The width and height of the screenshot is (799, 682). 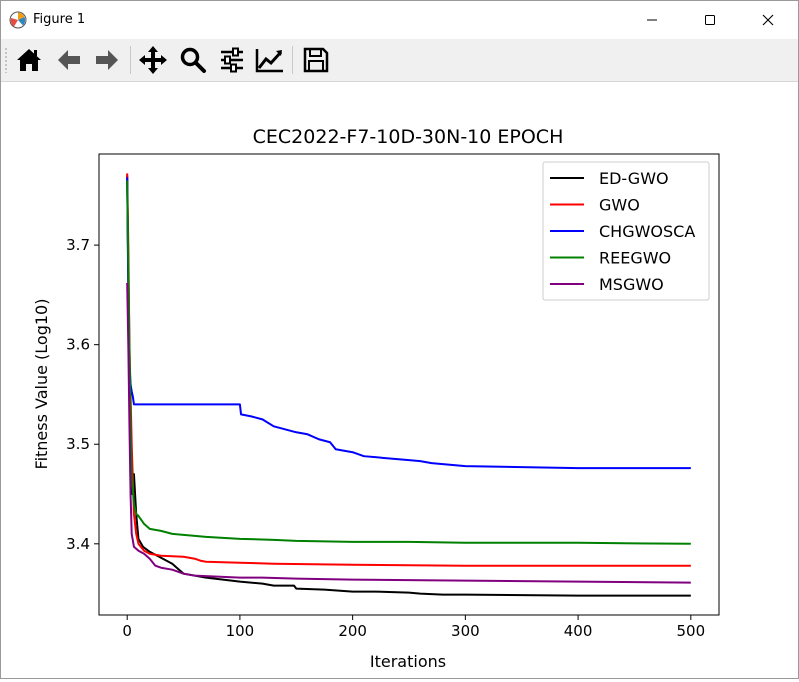 I want to click on y-tick-label: 3.5, so click(x=78, y=444).